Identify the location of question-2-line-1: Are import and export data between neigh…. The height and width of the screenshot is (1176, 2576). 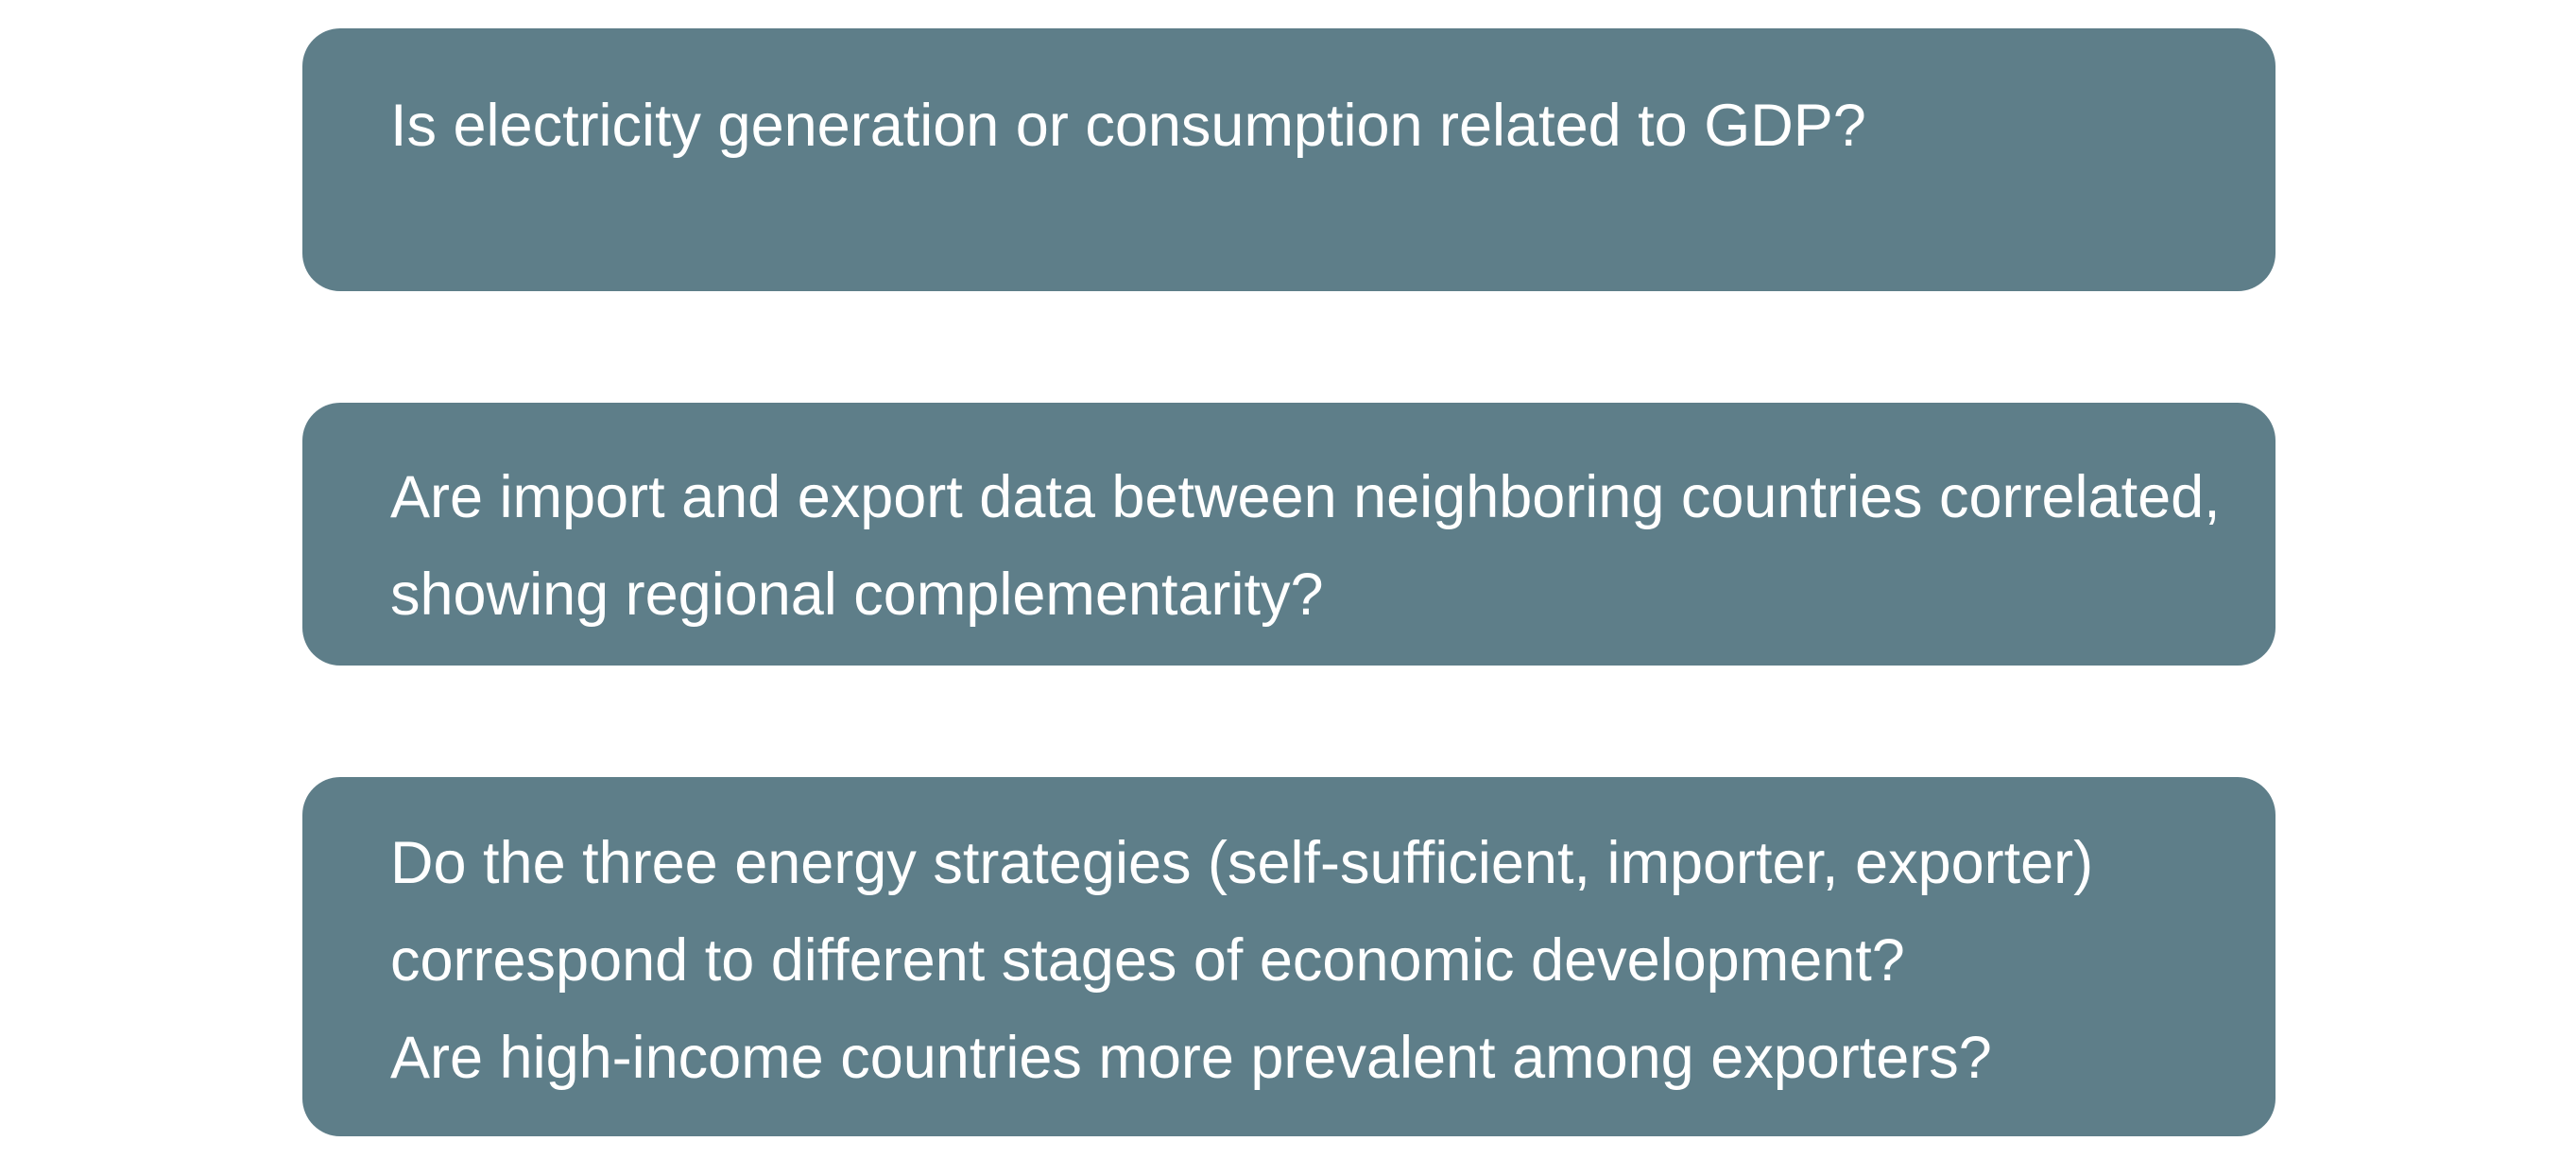
(1305, 497).